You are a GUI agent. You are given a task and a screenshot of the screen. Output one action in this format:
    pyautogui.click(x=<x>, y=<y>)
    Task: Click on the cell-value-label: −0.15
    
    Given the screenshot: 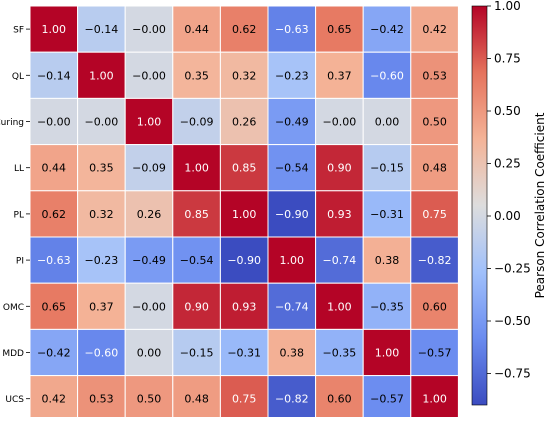 What is the action you would take?
    pyautogui.click(x=387, y=168)
    